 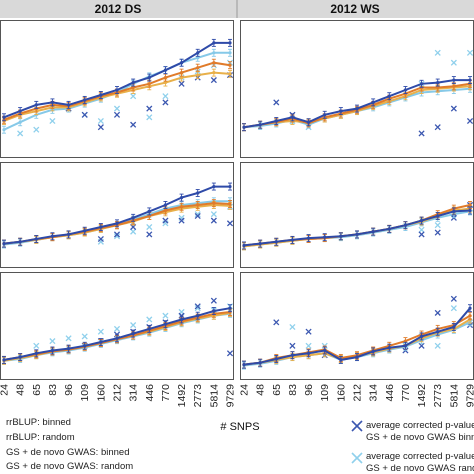 What do you see at coordinates (239, 427) in the screenshot?
I see `x-axis-label: # SNPS` at bounding box center [239, 427].